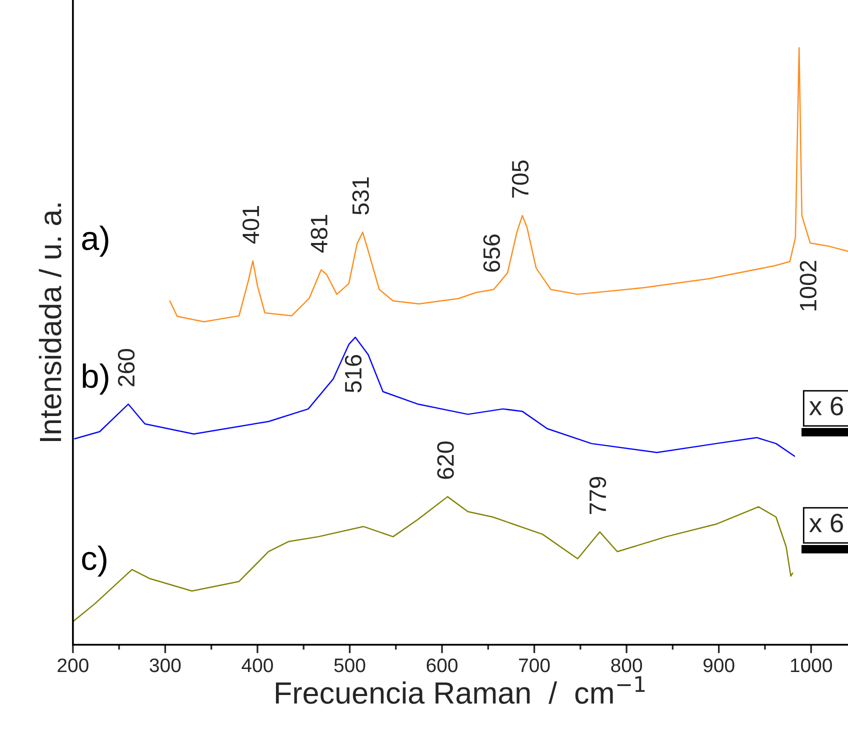 This screenshot has height=731, width=848. Describe the element at coordinates (534, 665) in the screenshot. I see `x-tick-label: 700` at that location.